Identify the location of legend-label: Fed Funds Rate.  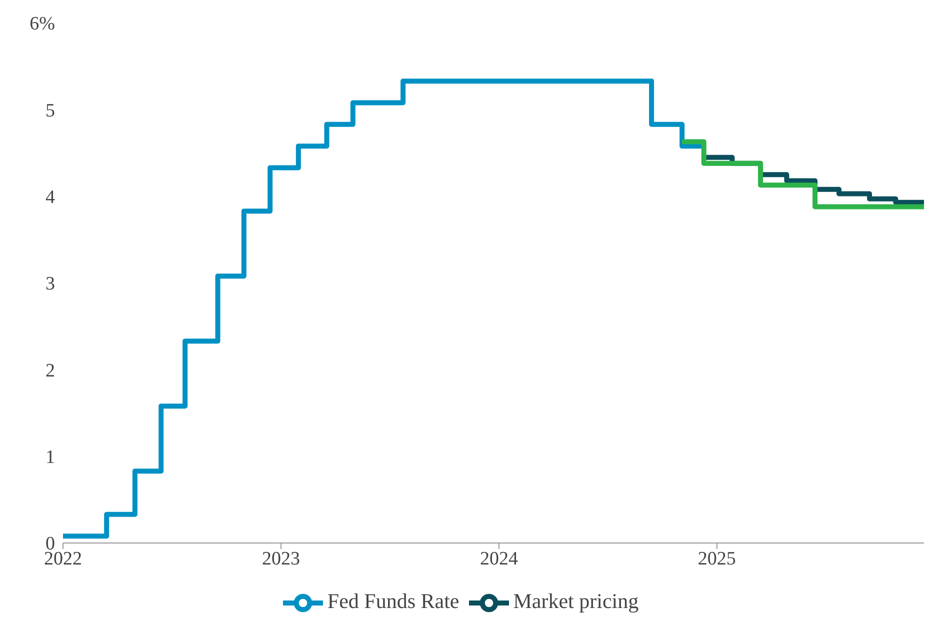
(393, 600).